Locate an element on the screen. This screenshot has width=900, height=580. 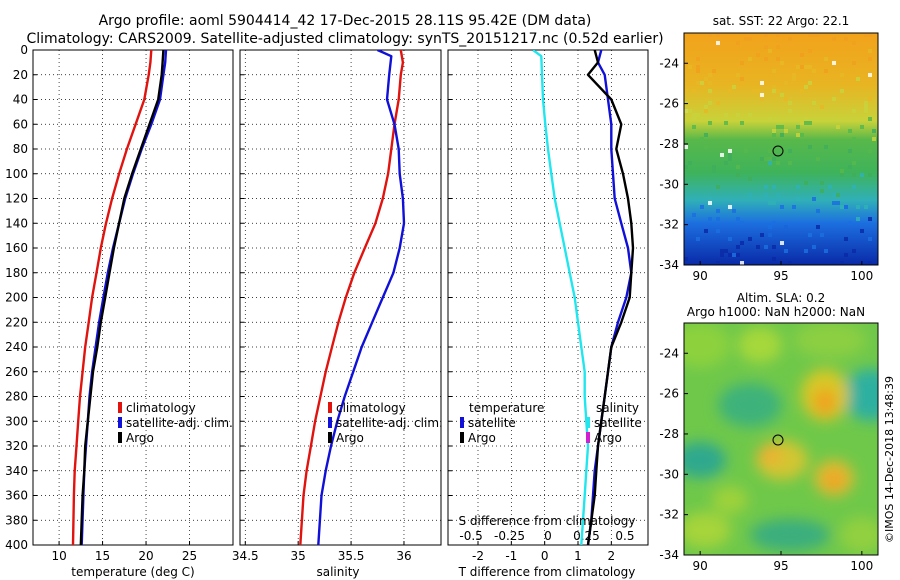
salinity-legend: climatology satellite-adj. clim. Argo is located at coordinates (385, 423).